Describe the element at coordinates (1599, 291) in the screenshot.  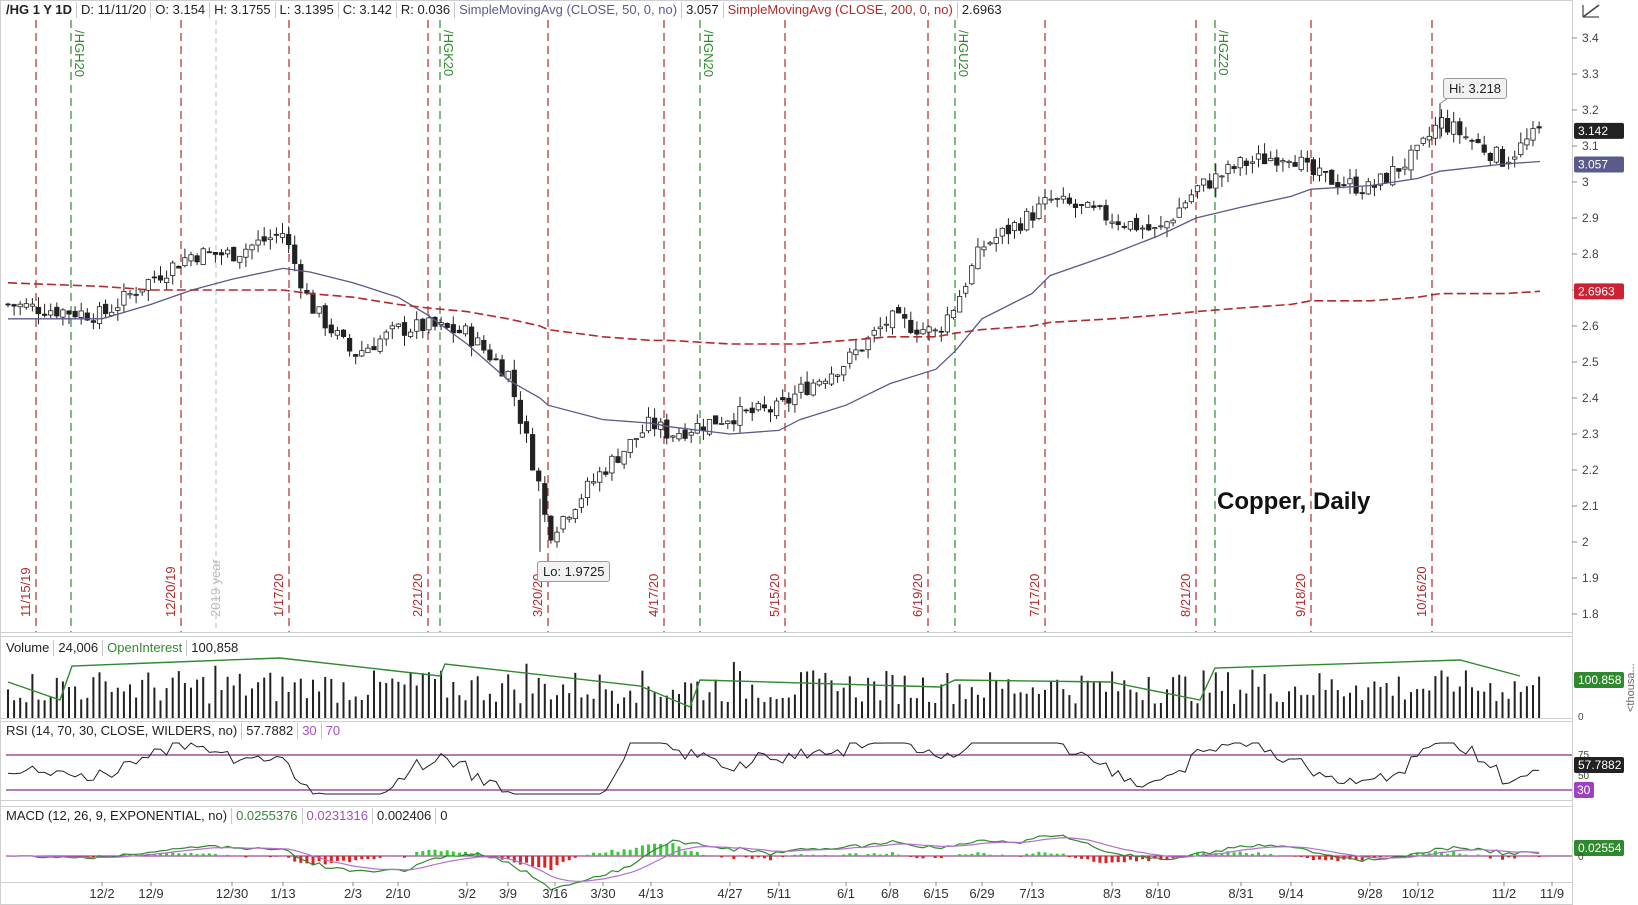
I see `sma200-badge-bg` at that location.